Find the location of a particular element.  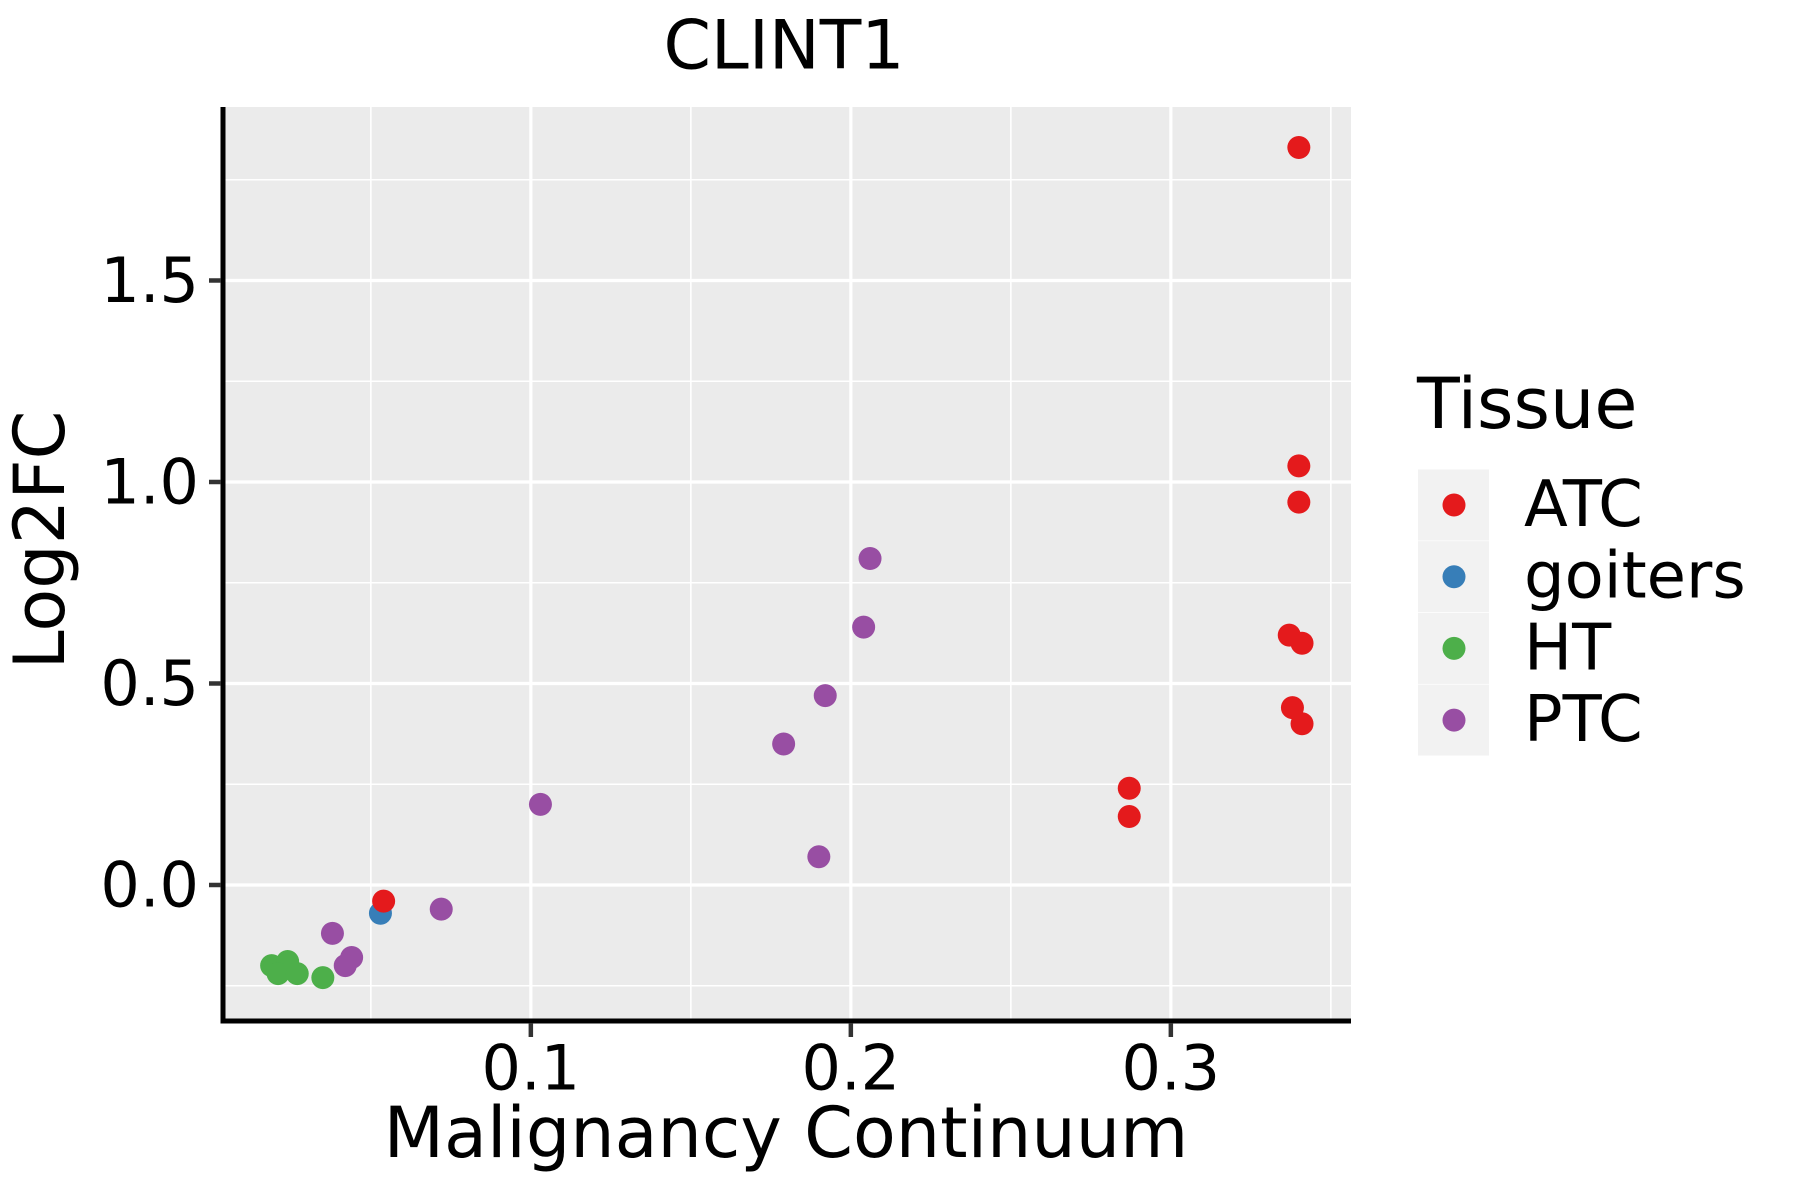

legend-label: PTC is located at coordinates (1583, 720).